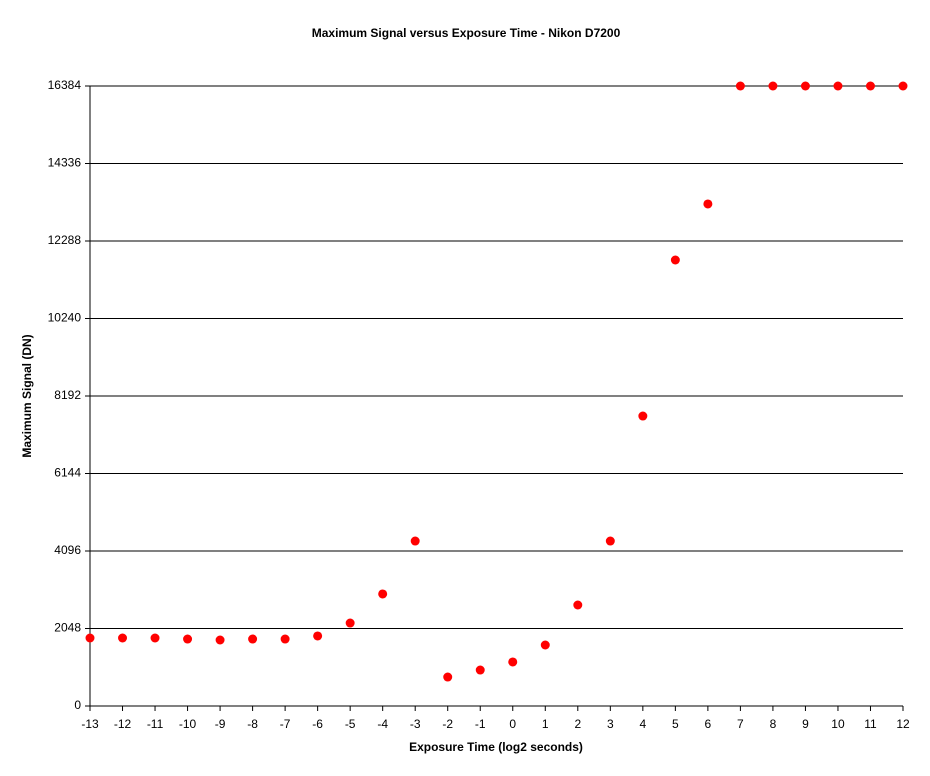  I want to click on x-tick-label: -1, so click(480, 724).